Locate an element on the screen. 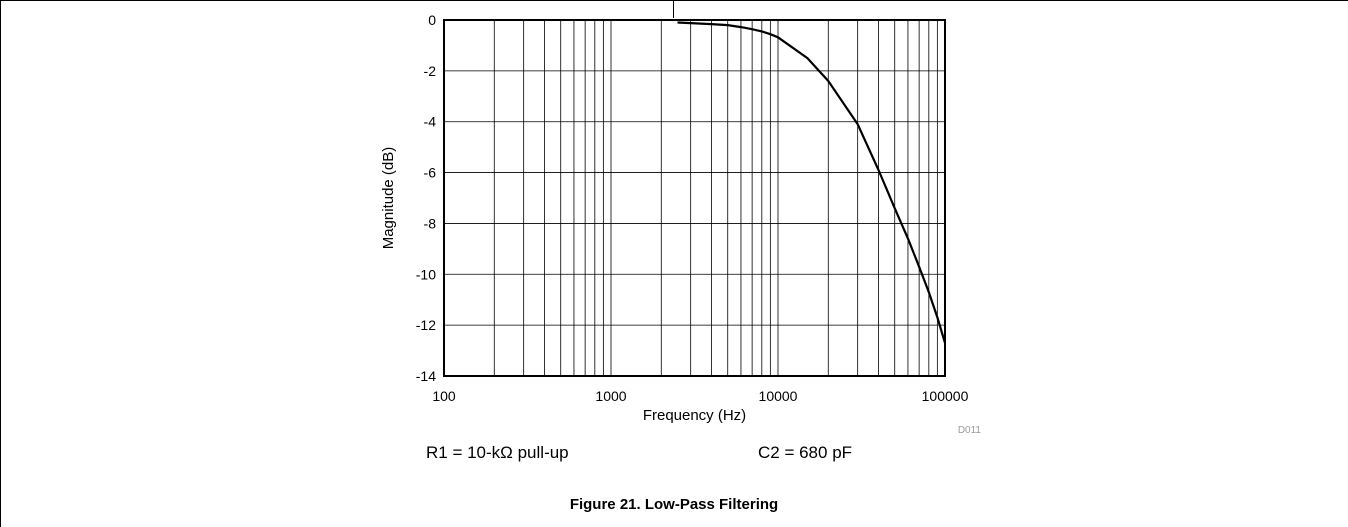 Image resolution: width=1348 pixels, height=527 pixels. chart-code-label: D011 is located at coordinates (970, 430).